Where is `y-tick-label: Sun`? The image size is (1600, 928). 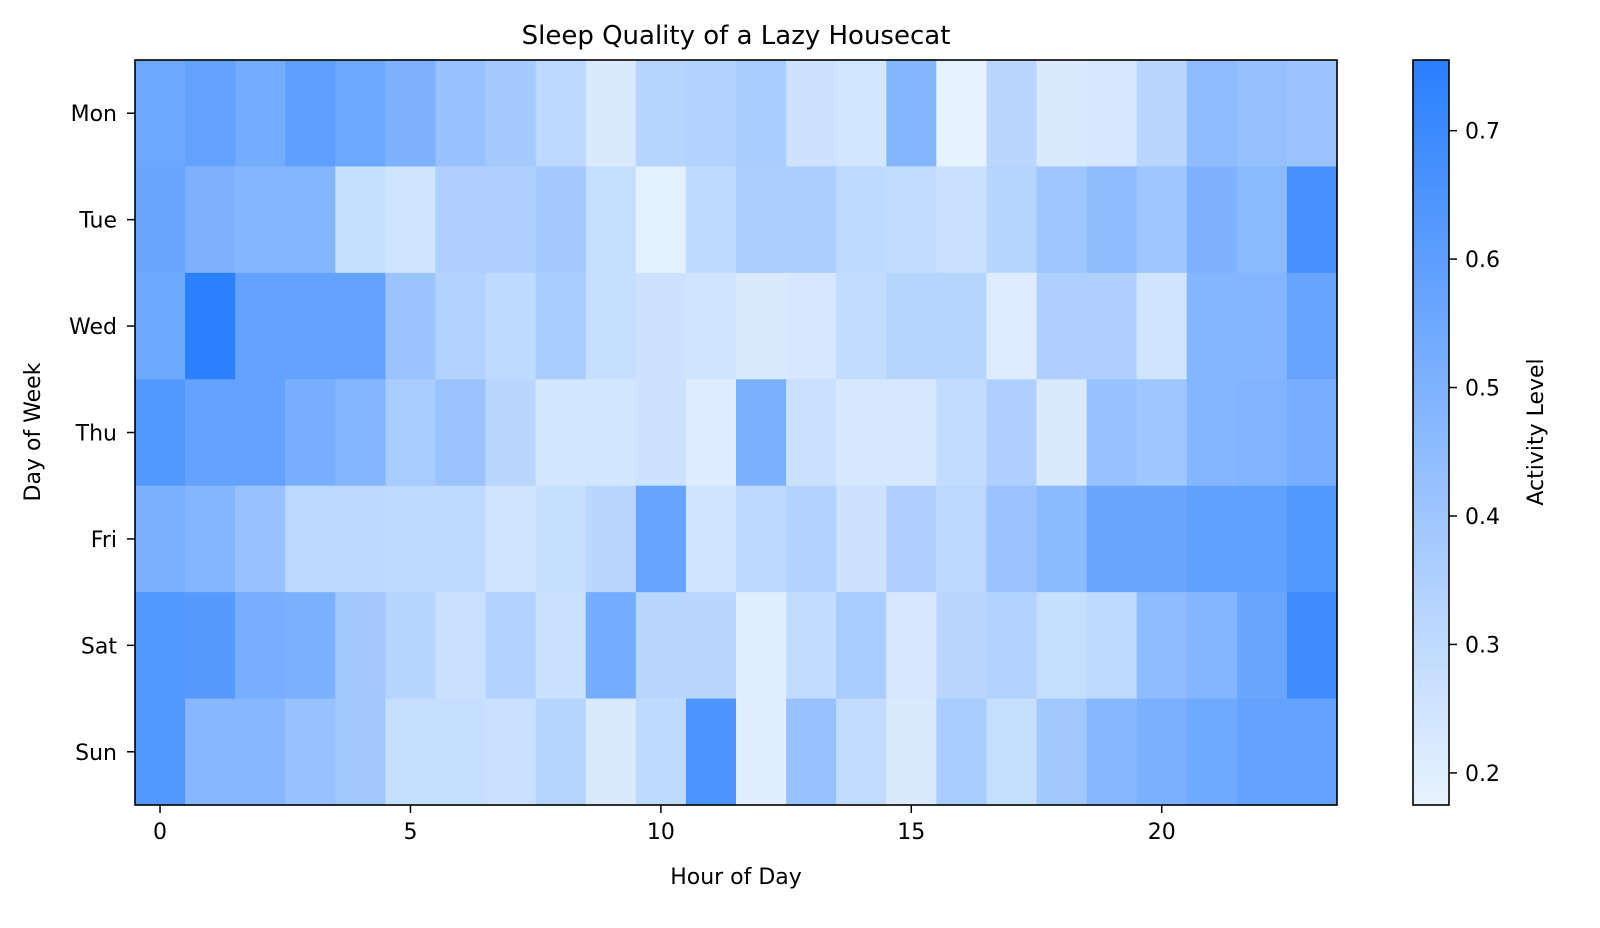 y-tick-label: Sun is located at coordinates (96, 753).